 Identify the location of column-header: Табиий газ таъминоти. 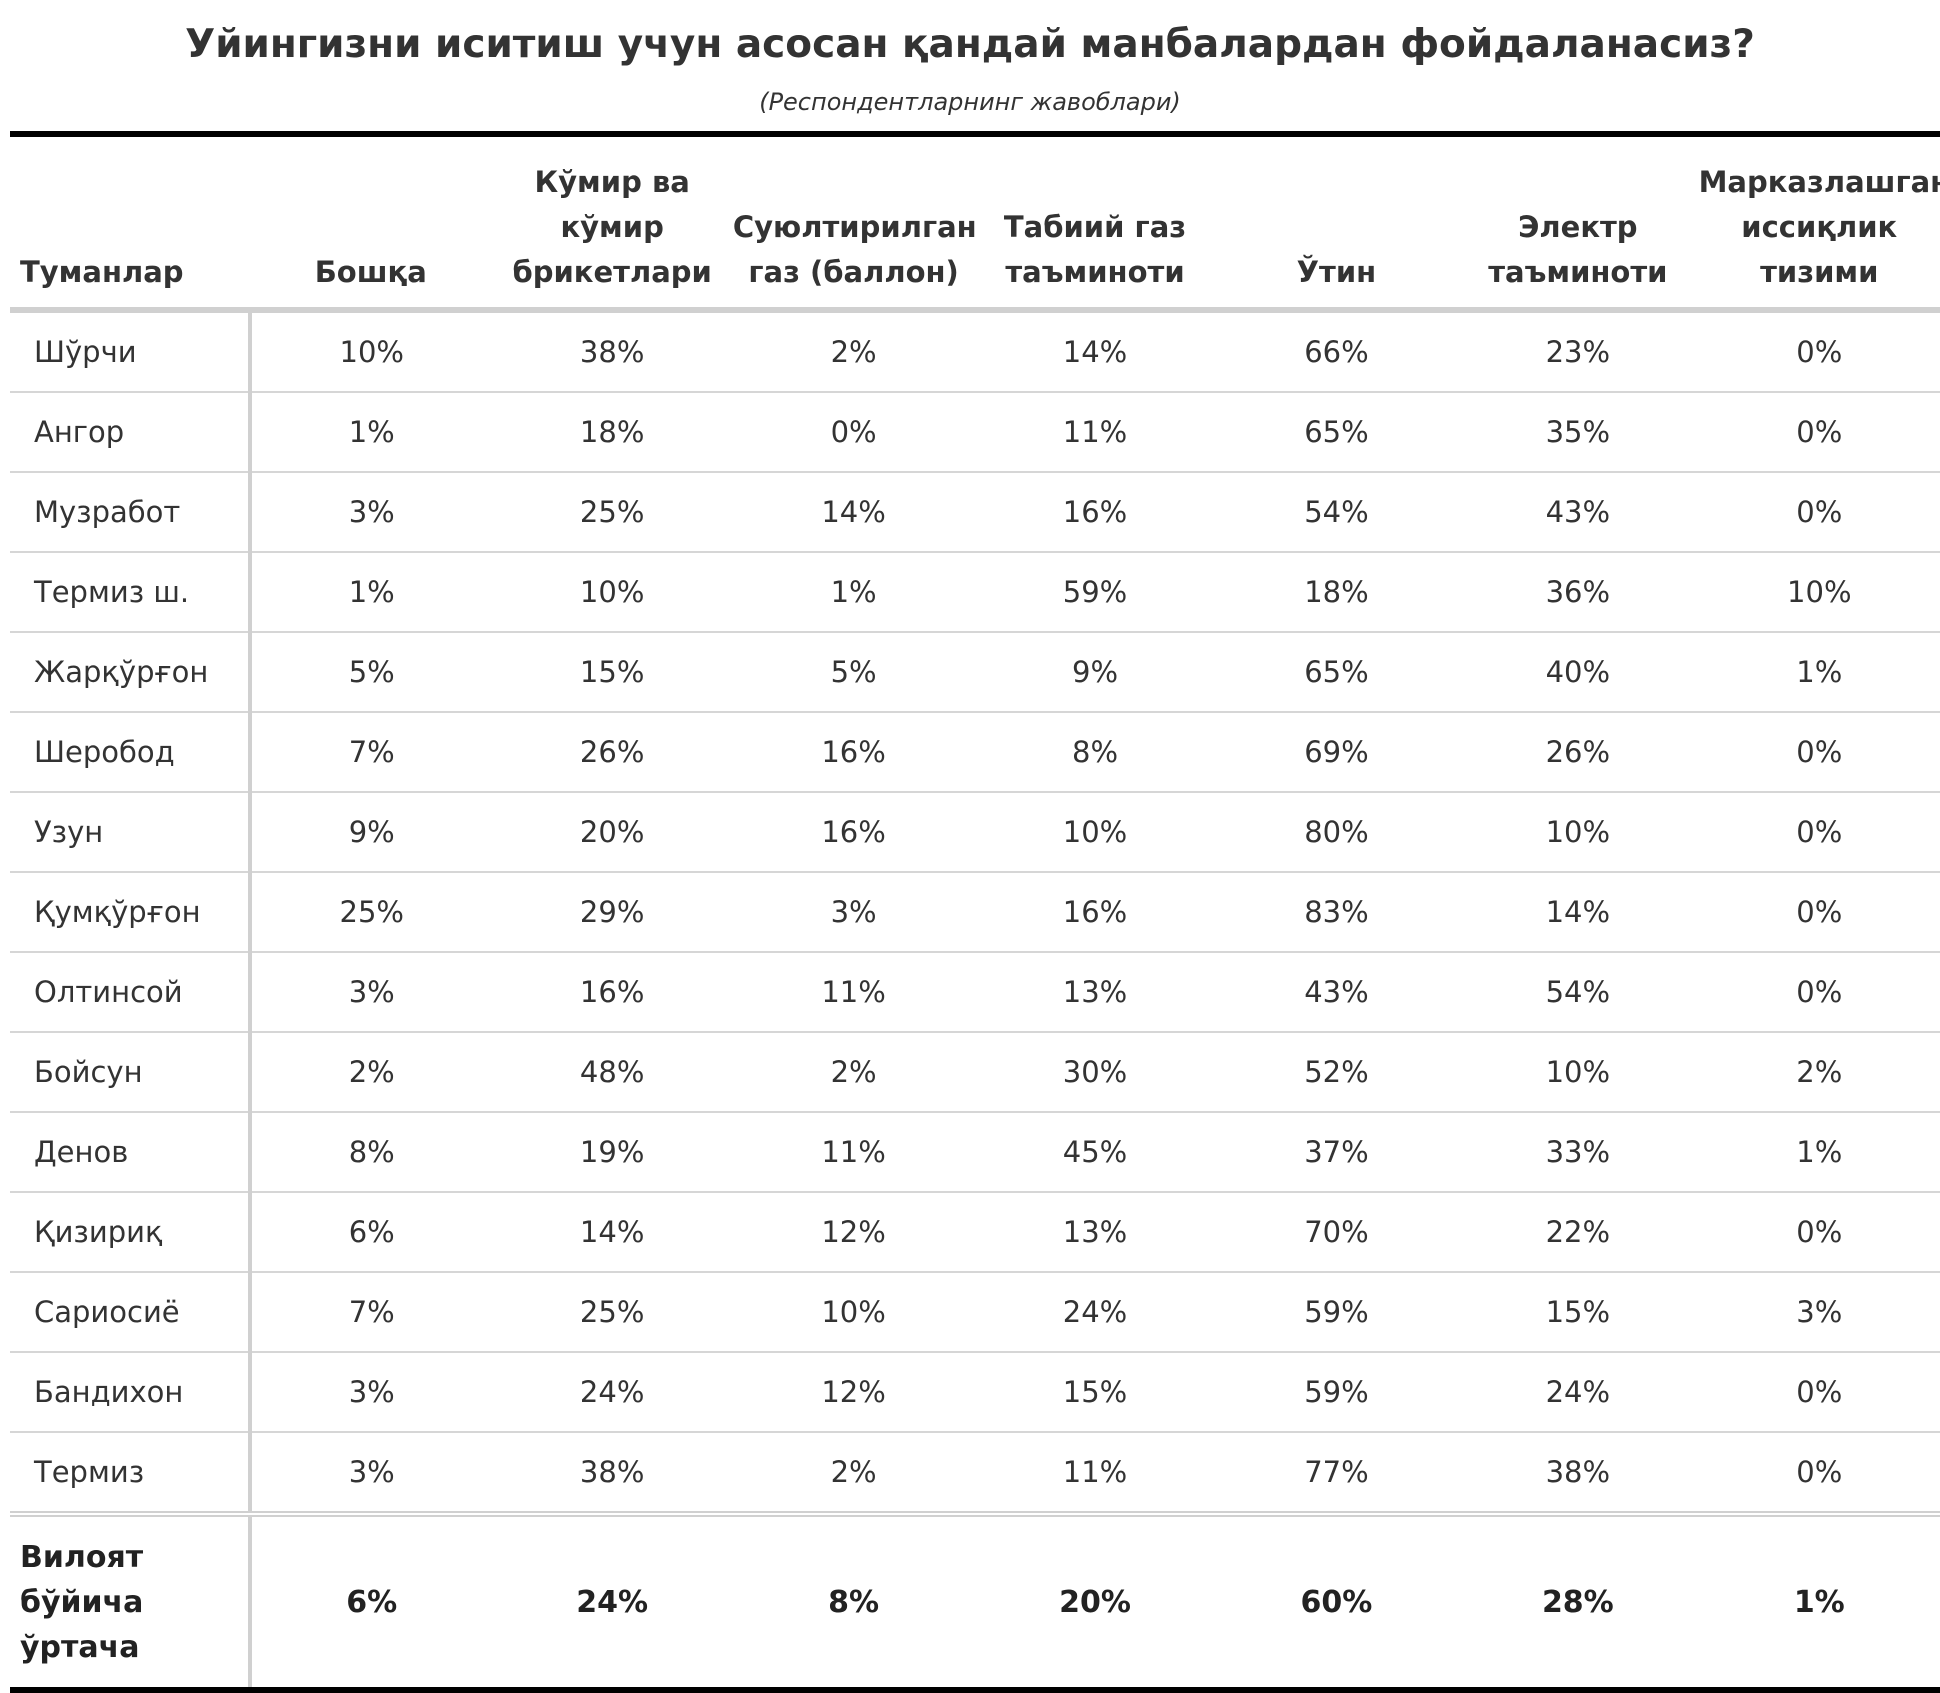
(1095, 222).